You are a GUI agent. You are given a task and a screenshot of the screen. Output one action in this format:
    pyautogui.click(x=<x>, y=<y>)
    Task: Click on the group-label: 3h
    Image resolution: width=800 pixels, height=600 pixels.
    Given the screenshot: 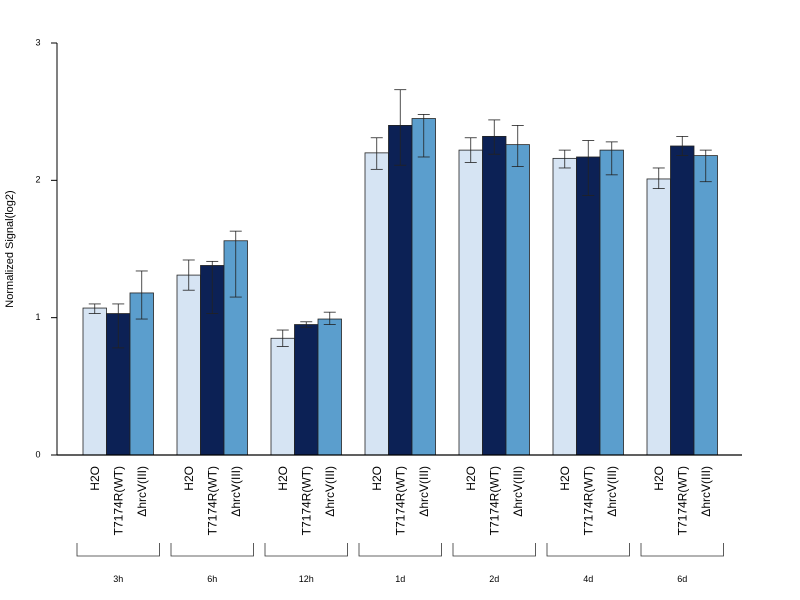 What is the action you would take?
    pyautogui.click(x=118, y=579)
    